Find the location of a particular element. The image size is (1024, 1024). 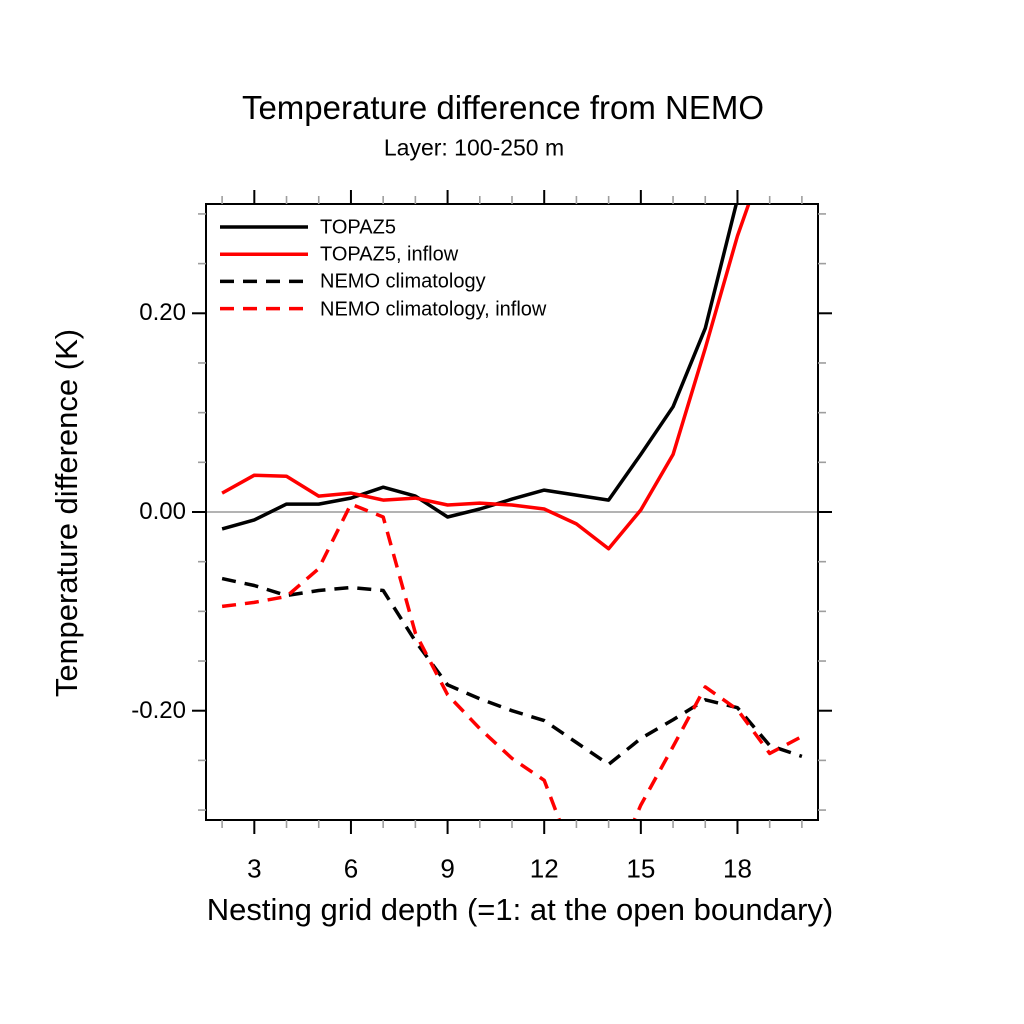

legend-label-2: NEMO climatology is located at coordinates (403, 281).